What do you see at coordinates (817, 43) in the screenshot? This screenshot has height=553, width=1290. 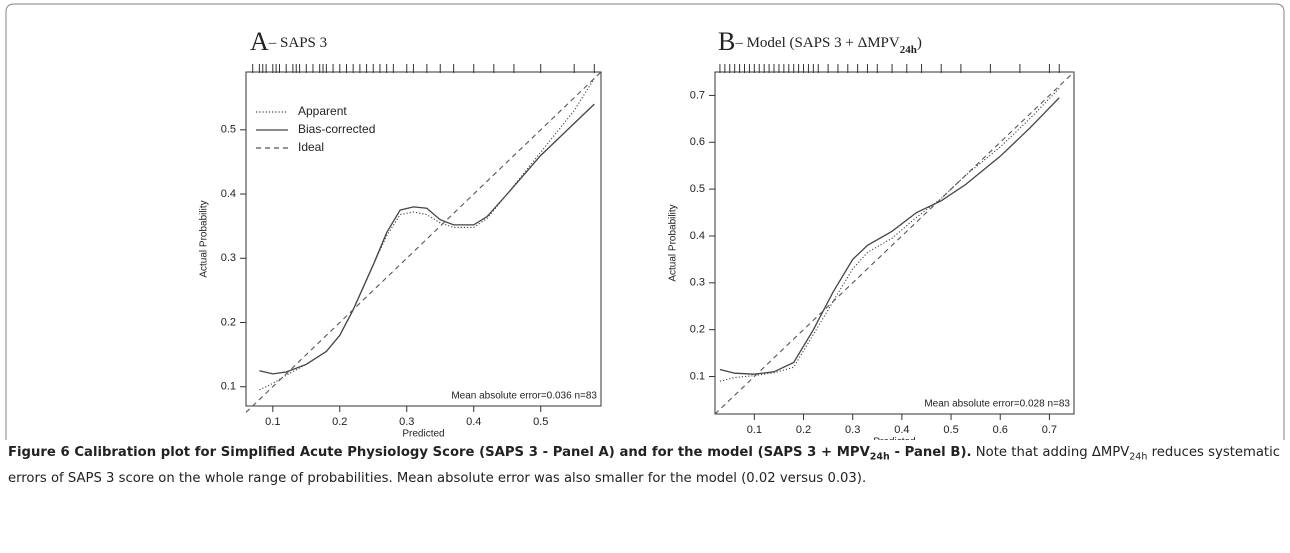 I see `subtitle-part: – Model (SAPS 3 + ΔMPV` at bounding box center [817, 43].